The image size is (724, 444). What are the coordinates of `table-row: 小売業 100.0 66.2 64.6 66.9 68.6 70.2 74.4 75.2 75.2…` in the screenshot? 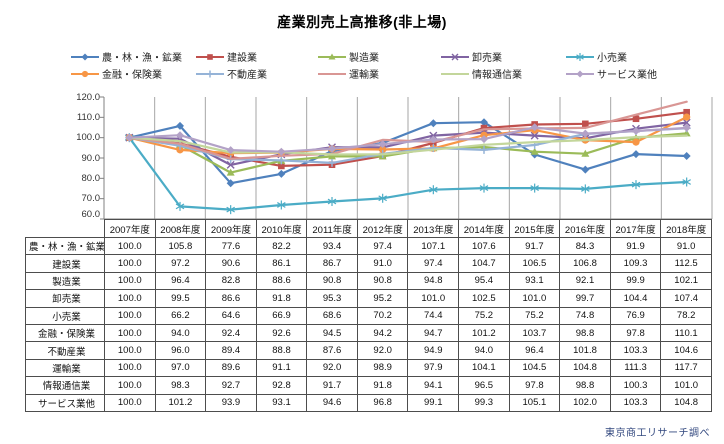 It's located at (368, 315).